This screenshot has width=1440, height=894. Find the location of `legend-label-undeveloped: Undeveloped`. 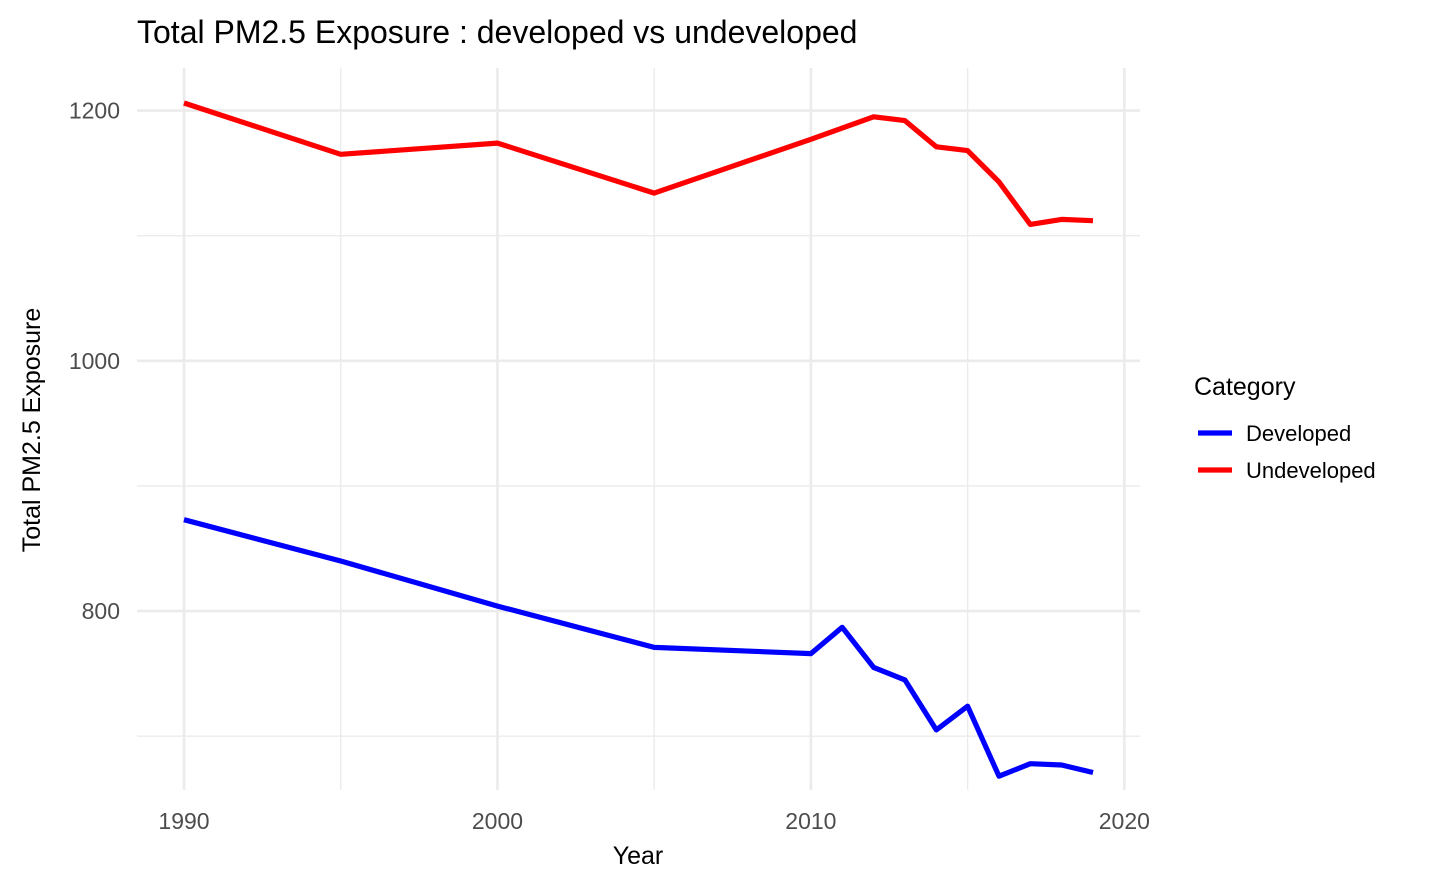

legend-label-undeveloped: Undeveloped is located at coordinates (1311, 470).